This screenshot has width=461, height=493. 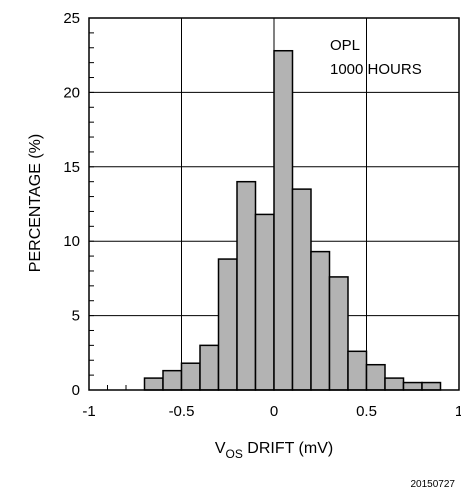 I want to click on x-tick-label-2: 0, so click(x=274, y=411).